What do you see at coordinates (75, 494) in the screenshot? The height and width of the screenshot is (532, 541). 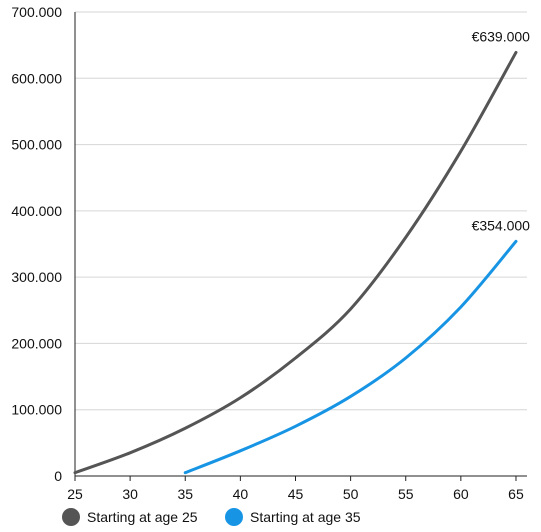 I see `x-tick-label: 25` at bounding box center [75, 494].